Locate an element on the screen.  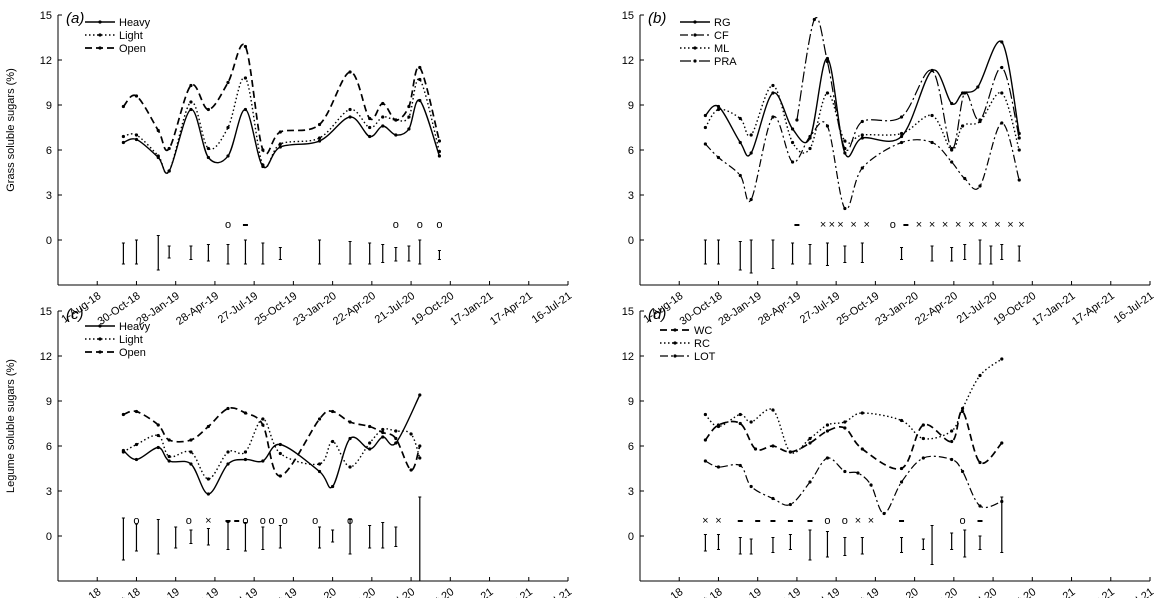
y-tick-label: 3 is located at coordinates (631, 196).